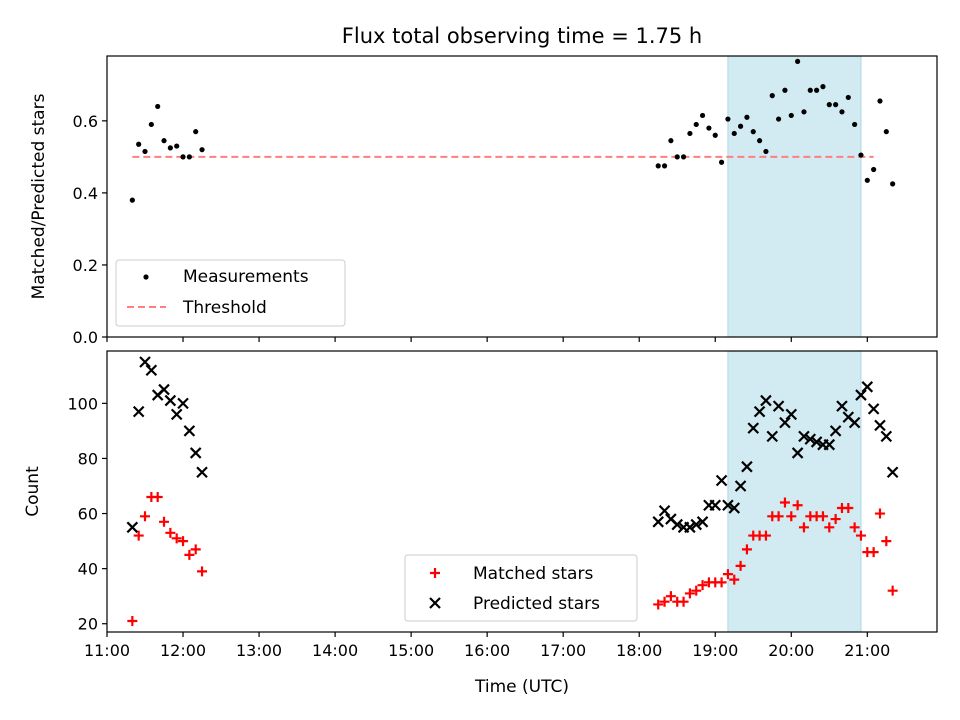 This screenshot has height=720, width=960. I want to click on y-tick-label: 0.0, so click(85, 337).